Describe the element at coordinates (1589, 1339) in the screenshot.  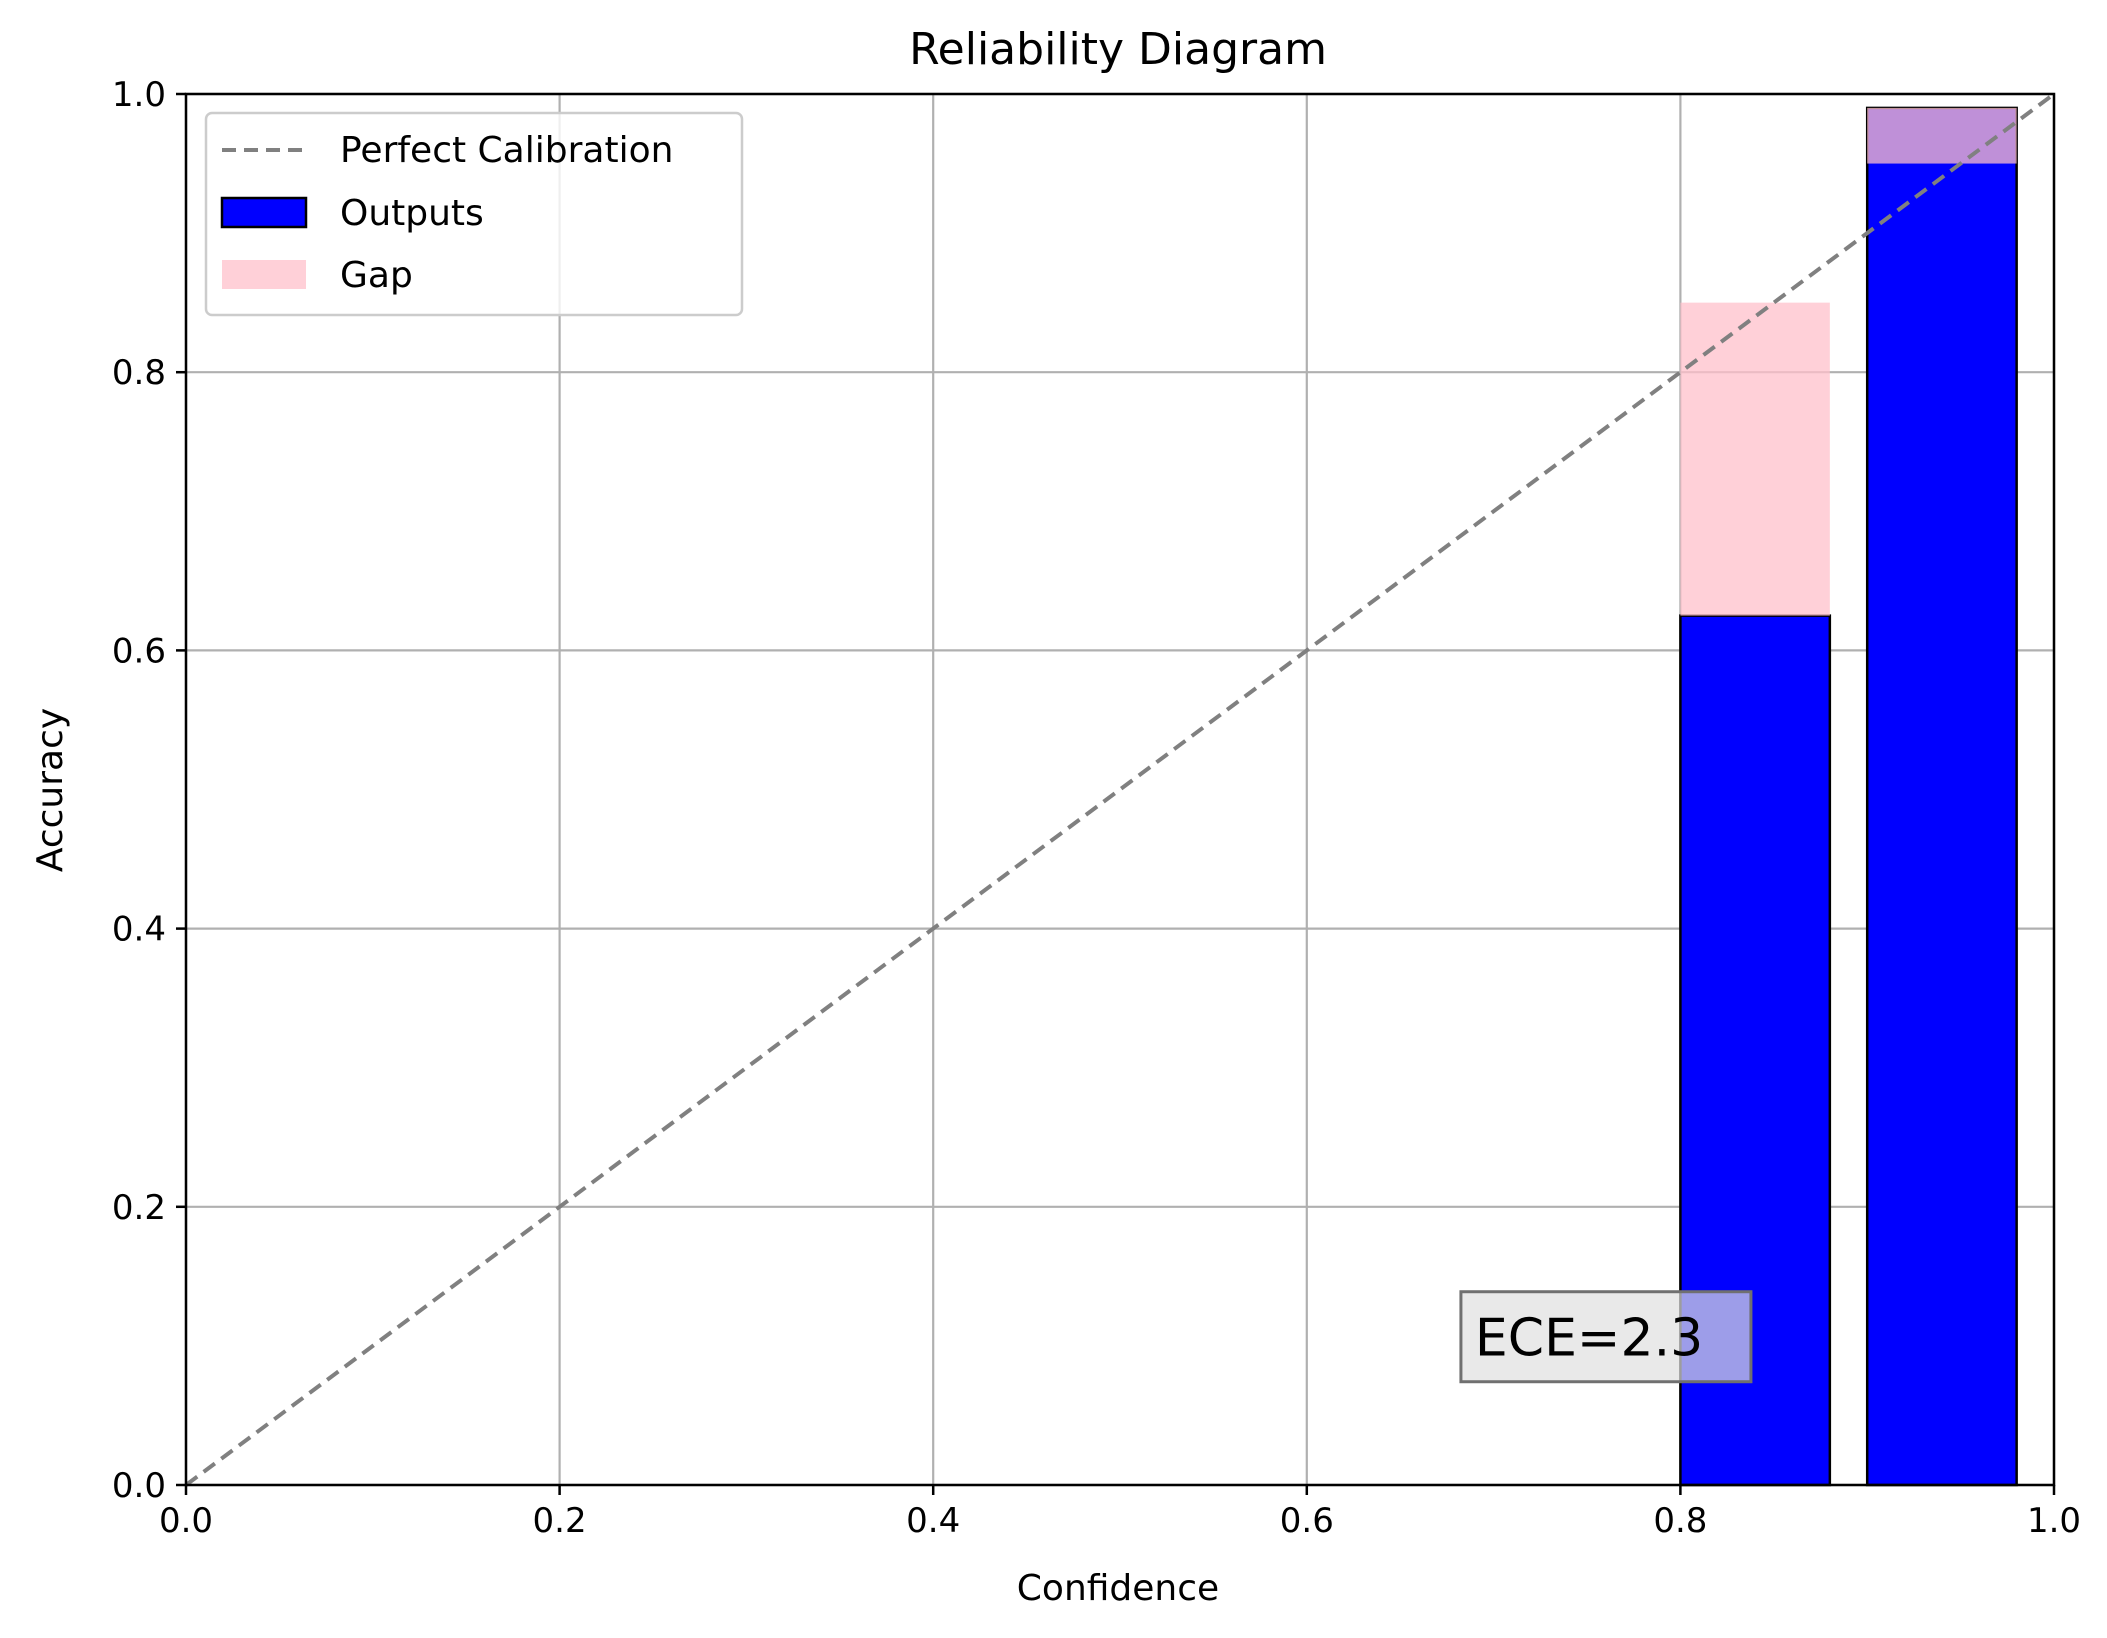
I see `ece-text: ECE=2.3` at that location.